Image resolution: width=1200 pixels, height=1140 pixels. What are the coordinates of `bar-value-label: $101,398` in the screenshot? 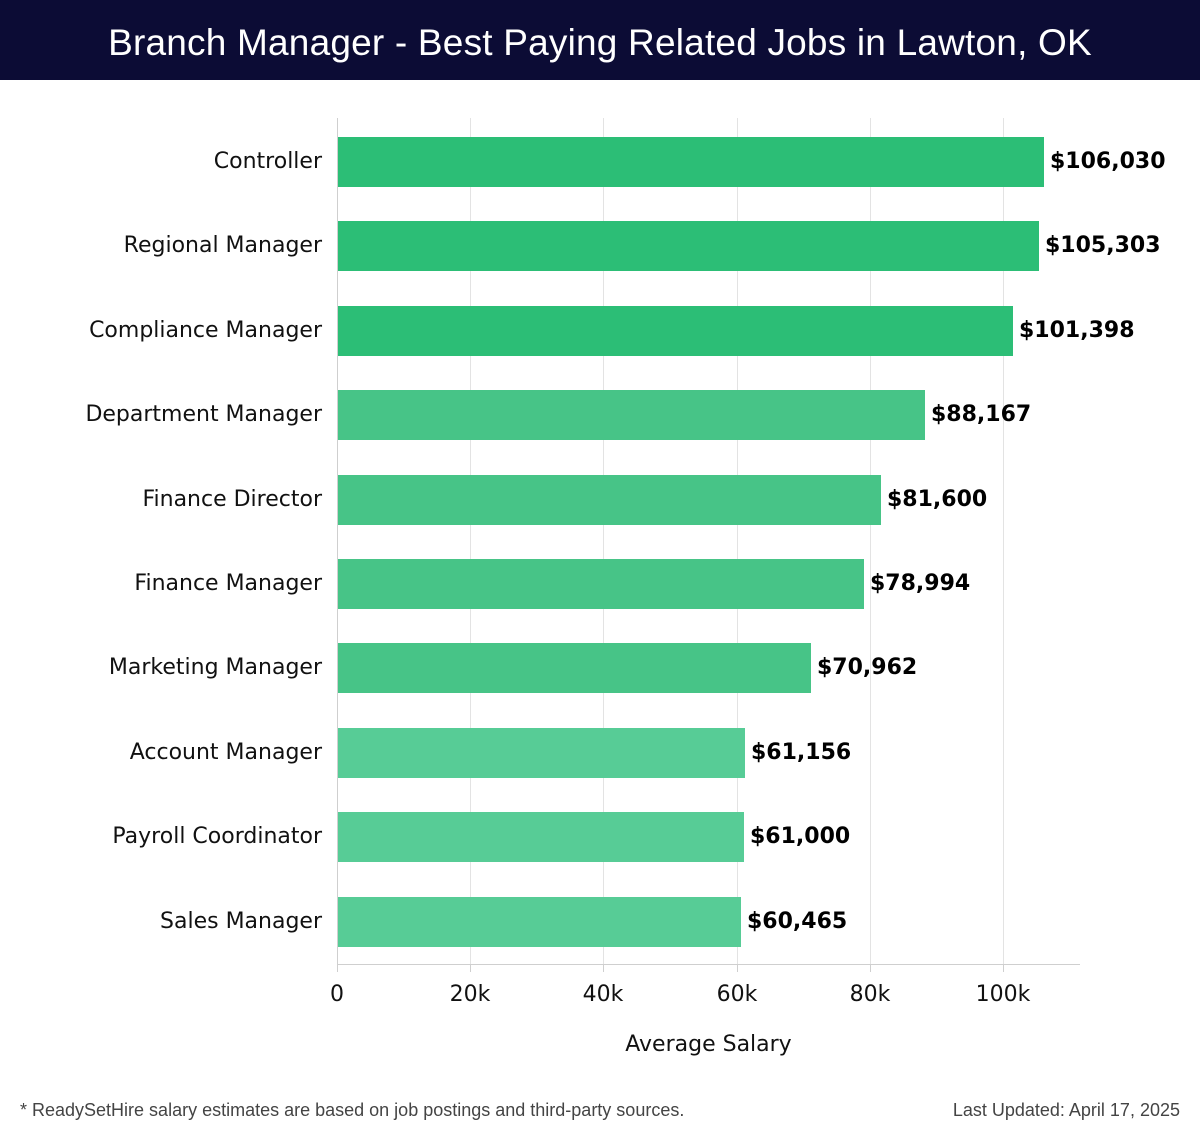 It's located at (1077, 330).